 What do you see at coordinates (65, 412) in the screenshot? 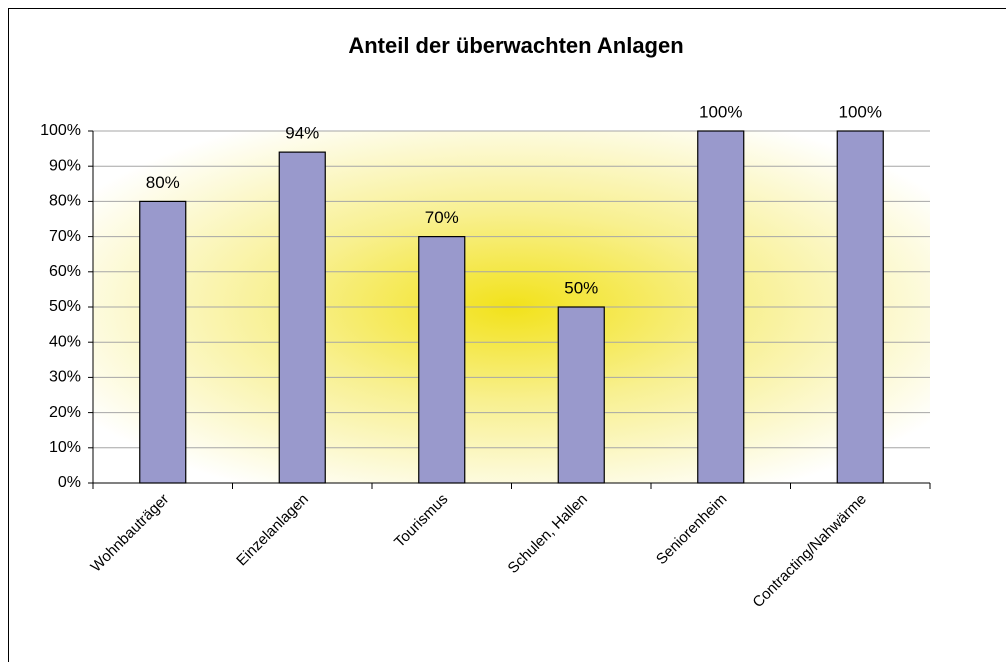
I see `y-tick-label: 20%` at bounding box center [65, 412].